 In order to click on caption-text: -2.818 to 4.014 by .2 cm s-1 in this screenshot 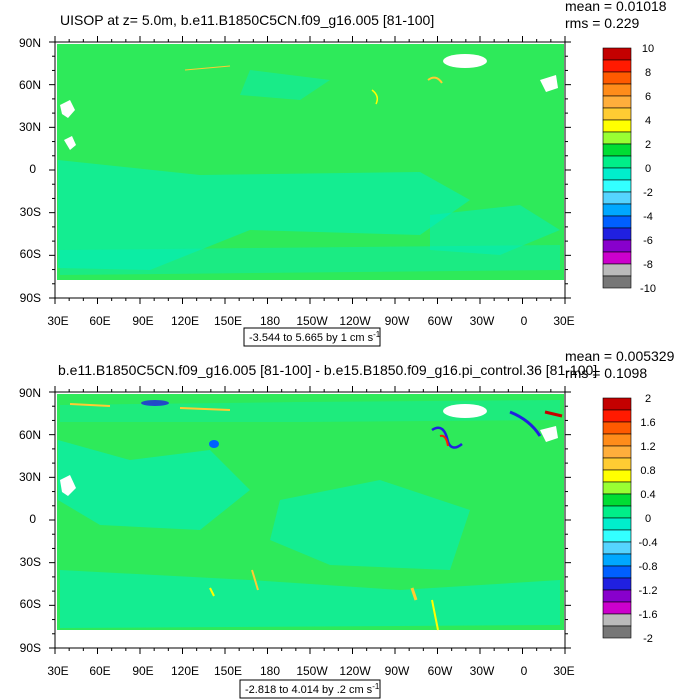, I will do `click(312, 689)`.